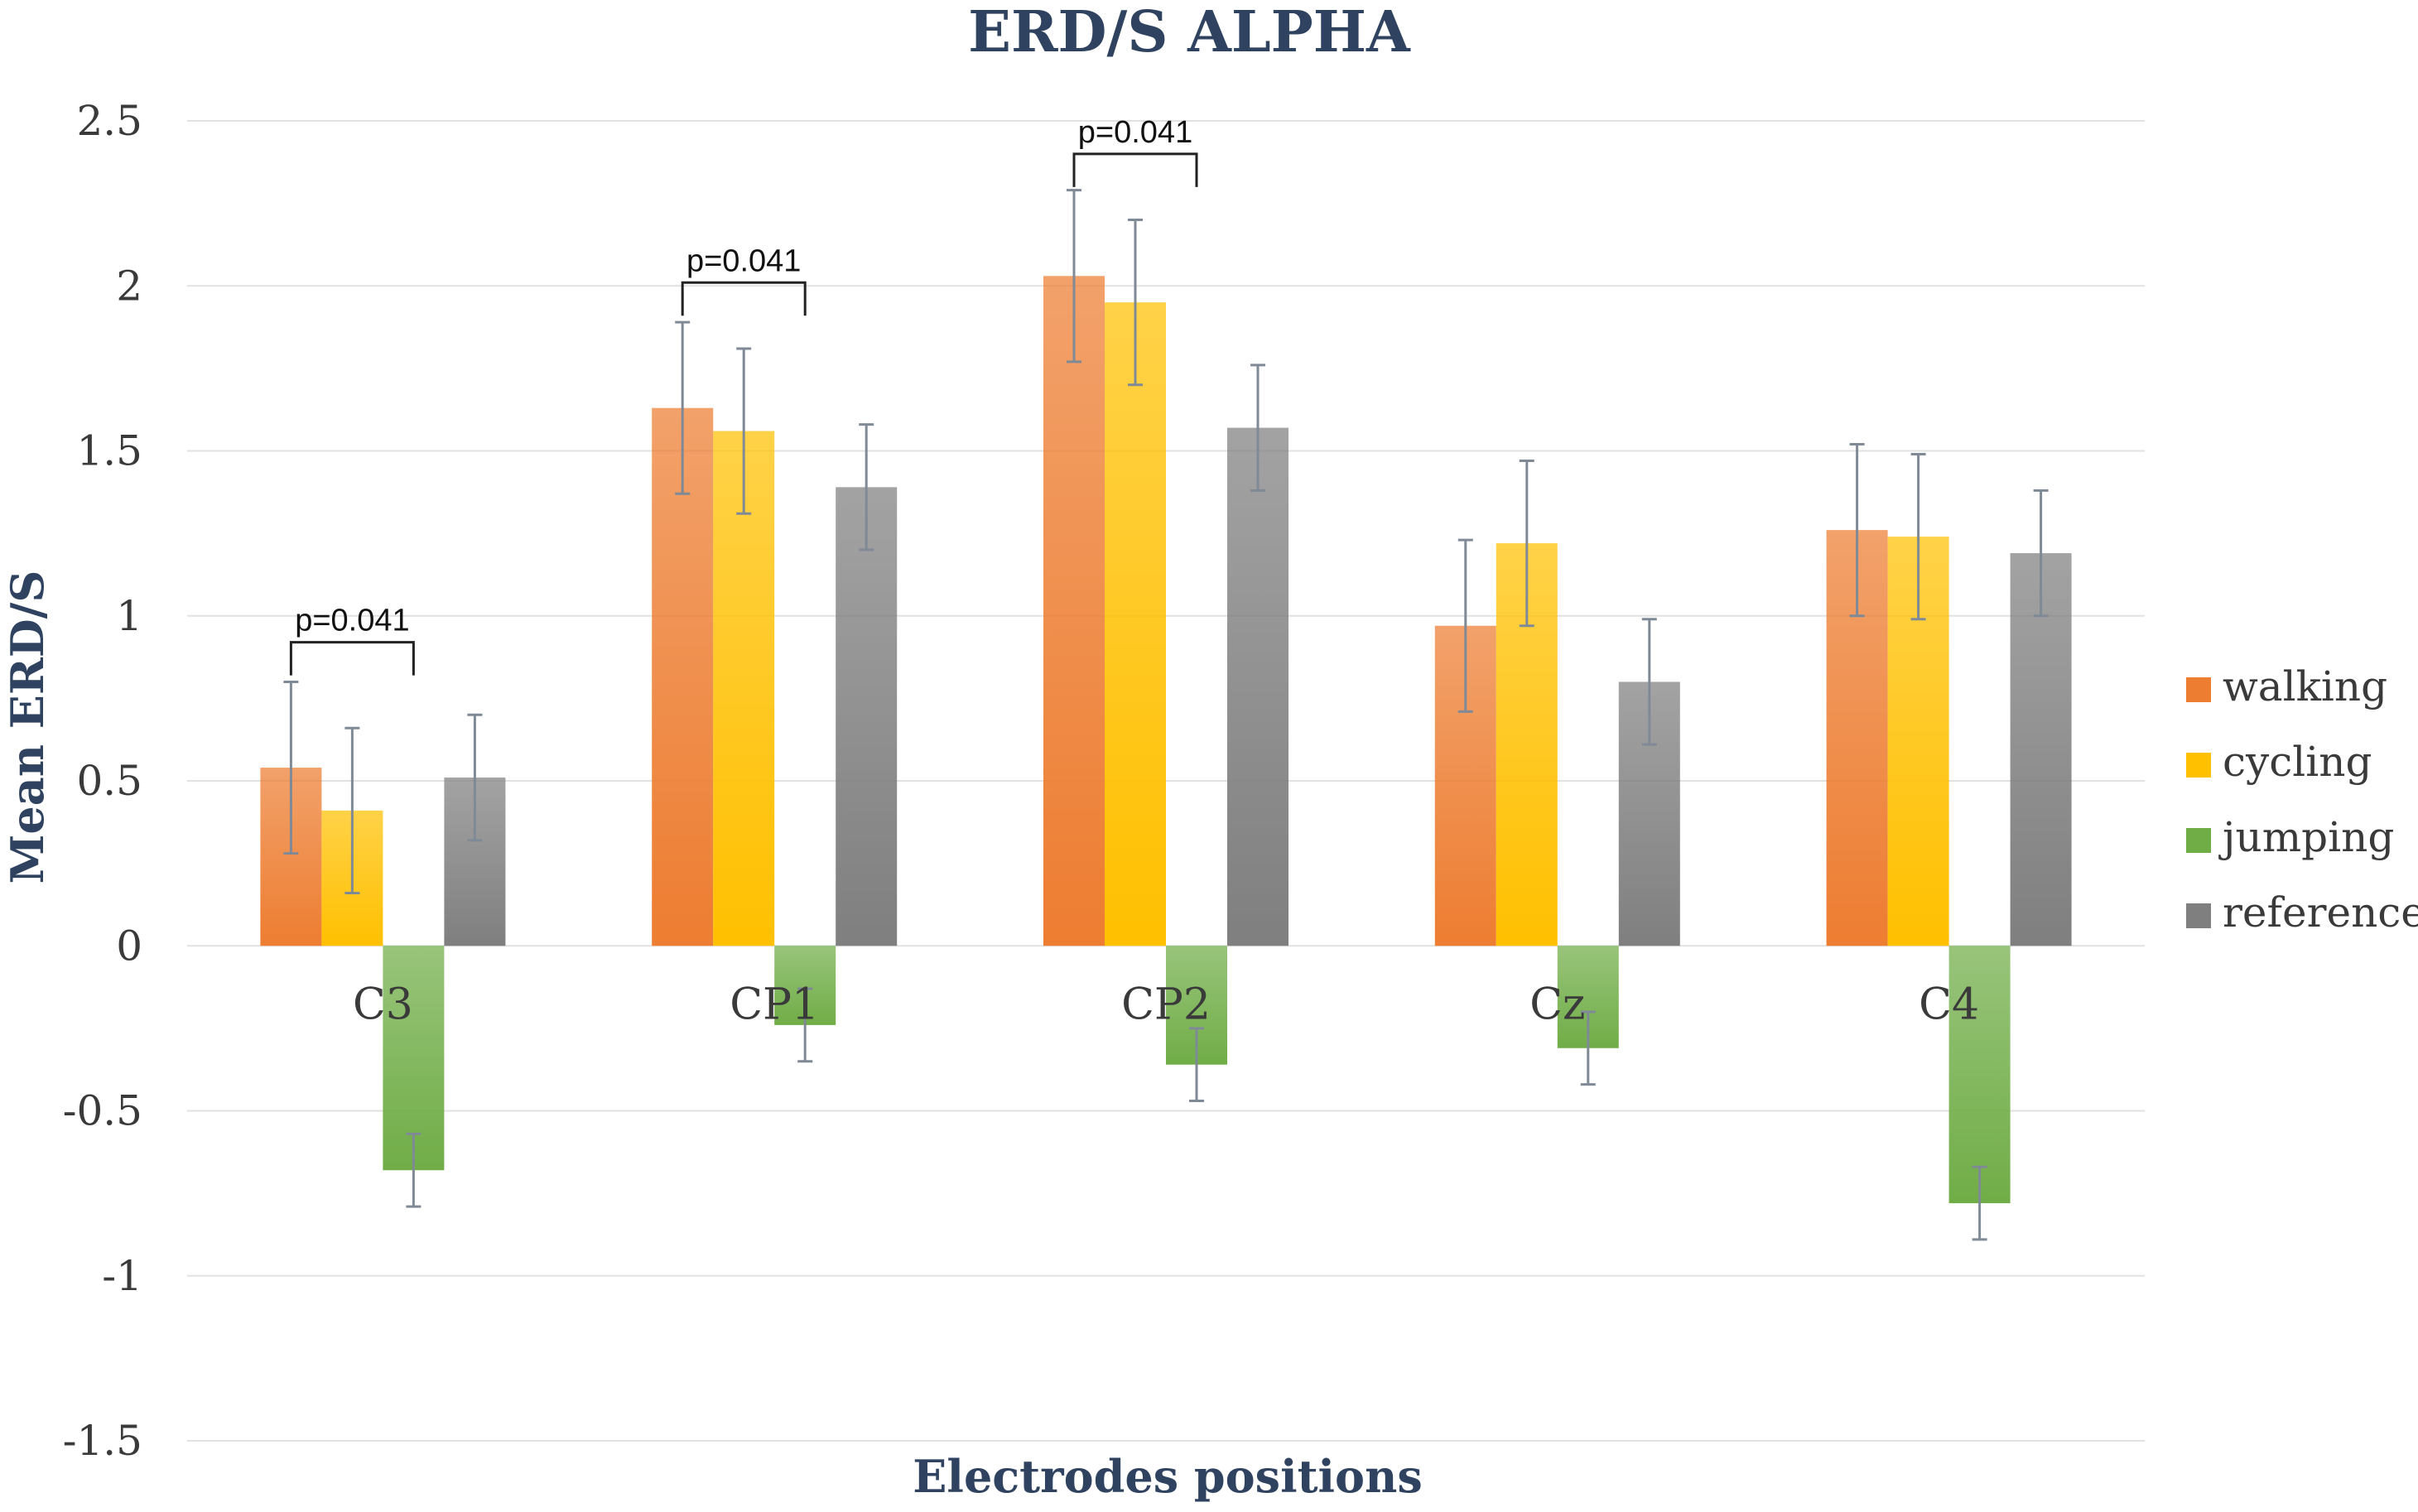 Image resolution: width=2418 pixels, height=1512 pixels. What do you see at coordinates (2297, 762) in the screenshot?
I see `legend-label: cycling` at bounding box center [2297, 762].